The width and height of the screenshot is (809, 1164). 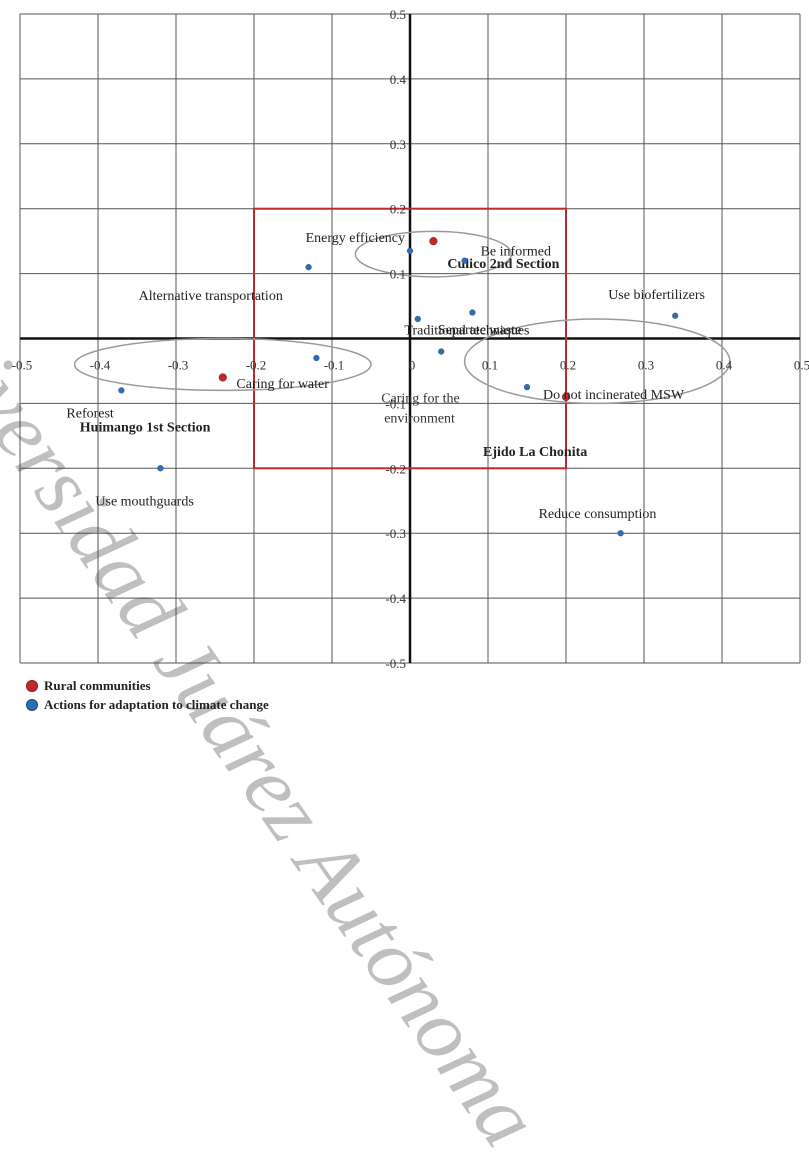 What do you see at coordinates (472, 313) in the screenshot?
I see `action-point-traditional-techniques` at bounding box center [472, 313].